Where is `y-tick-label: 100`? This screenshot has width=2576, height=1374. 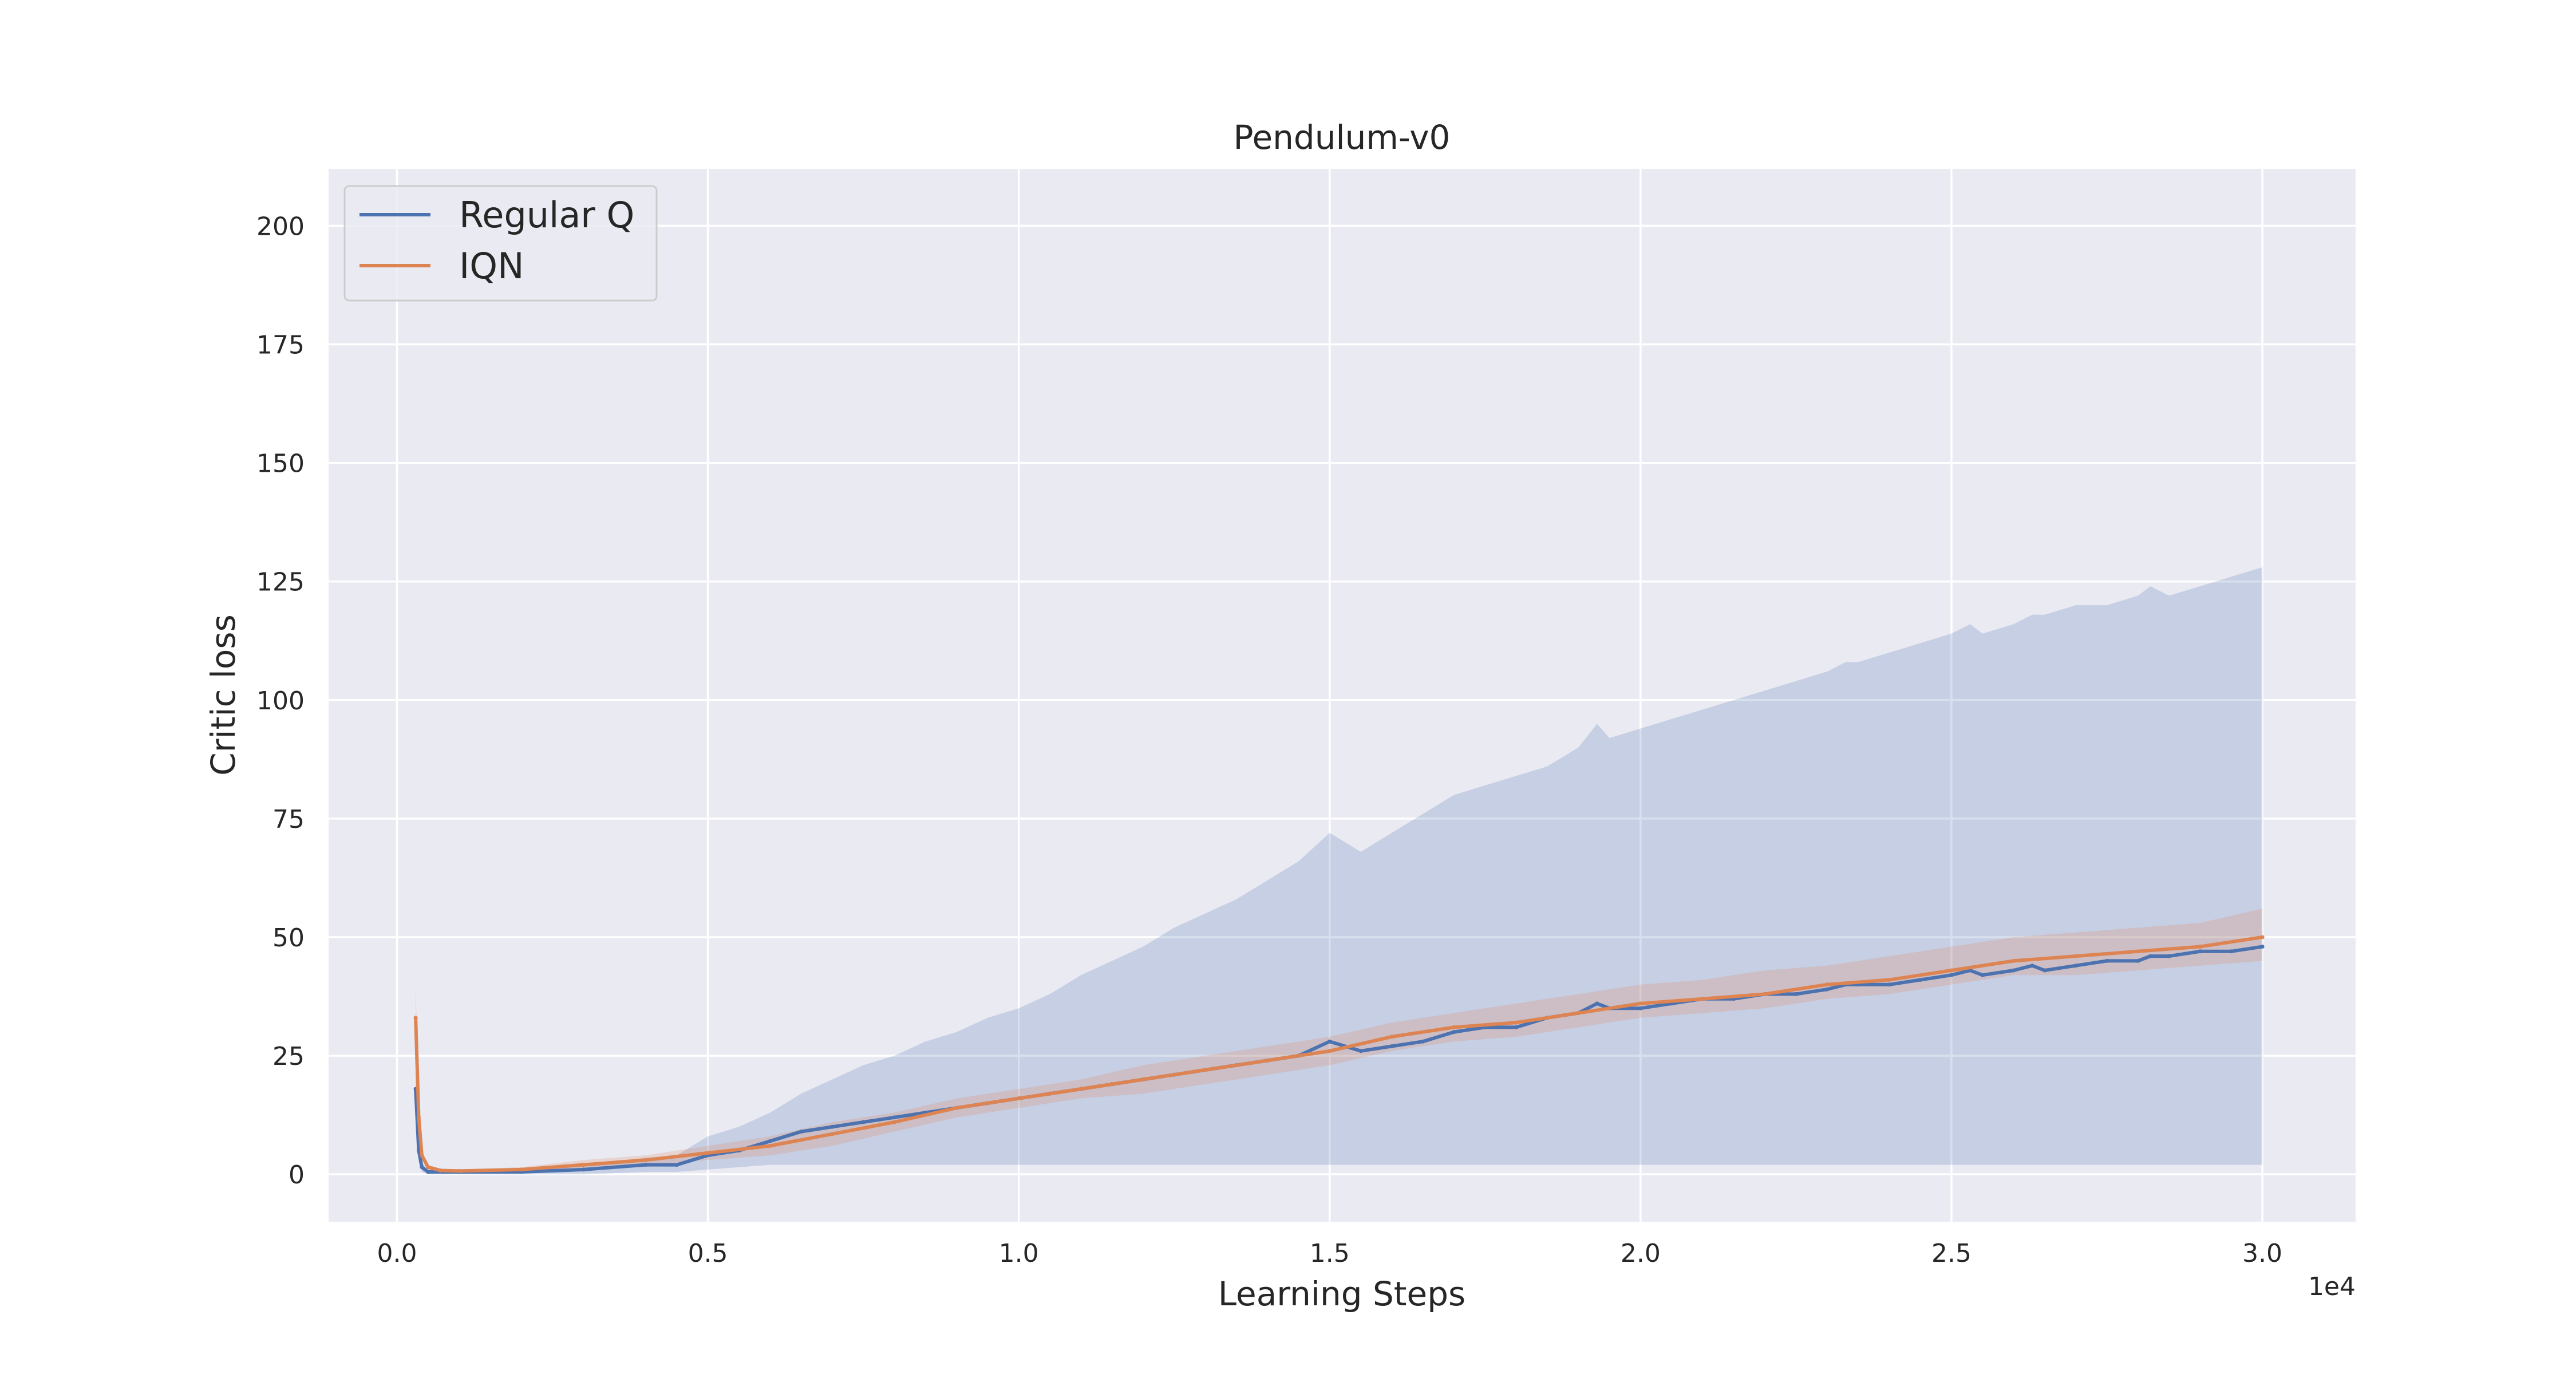 y-tick-label: 100 is located at coordinates (280, 701).